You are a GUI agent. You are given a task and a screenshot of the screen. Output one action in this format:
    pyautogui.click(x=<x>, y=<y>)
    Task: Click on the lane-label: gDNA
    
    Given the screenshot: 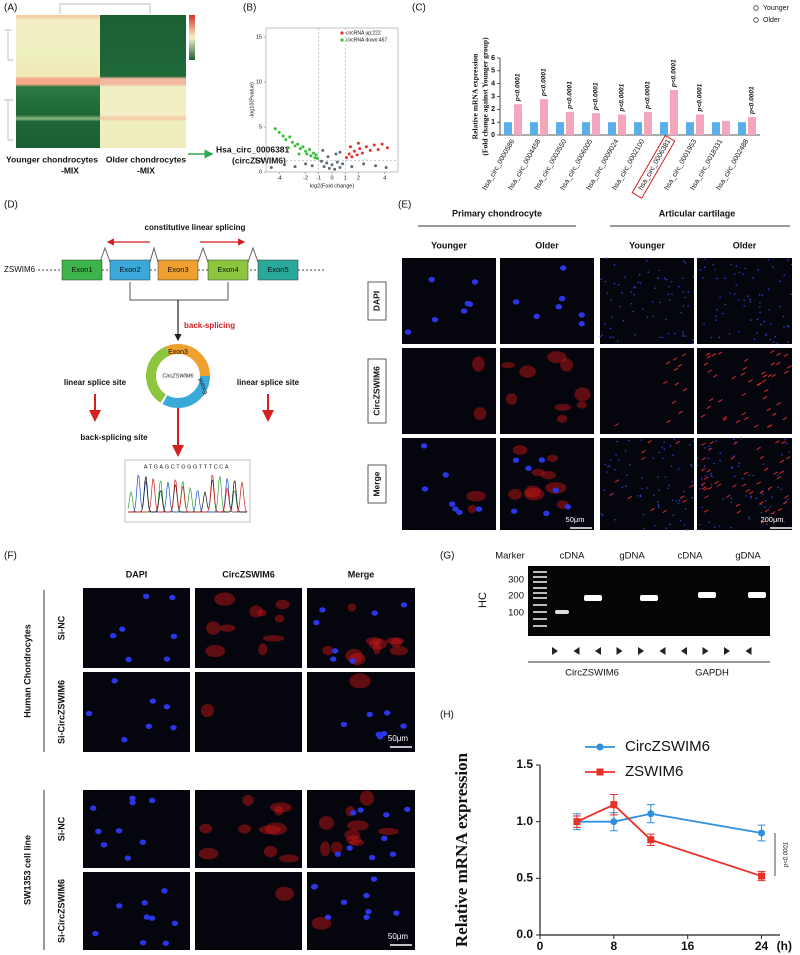 What is the action you would take?
    pyautogui.click(x=748, y=556)
    